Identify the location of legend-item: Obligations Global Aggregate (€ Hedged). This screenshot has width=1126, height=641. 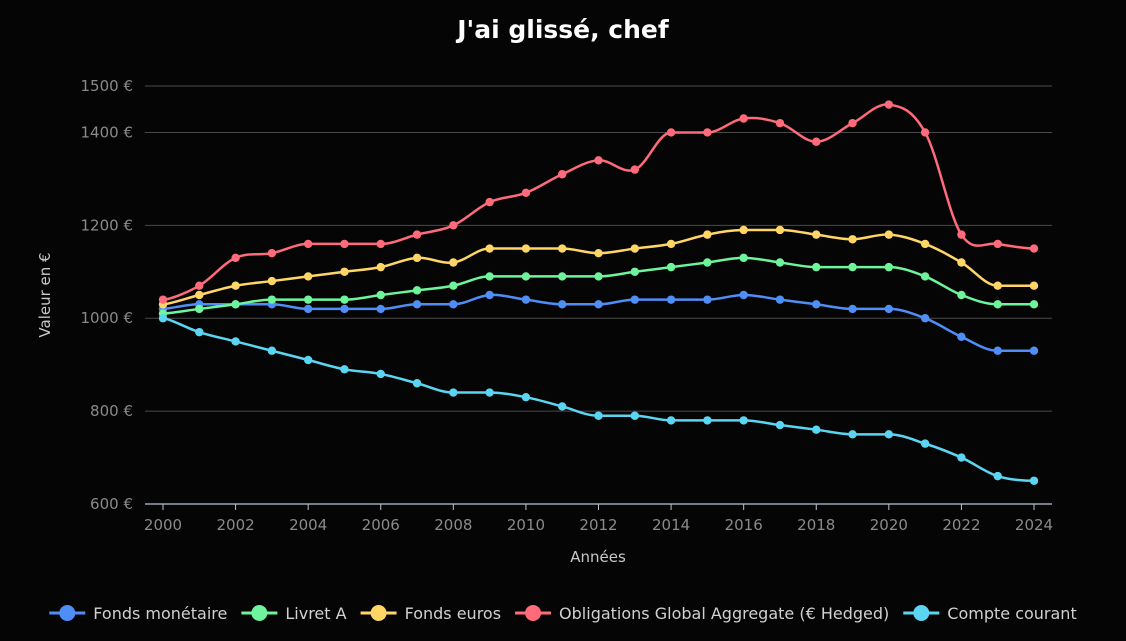
(702, 613).